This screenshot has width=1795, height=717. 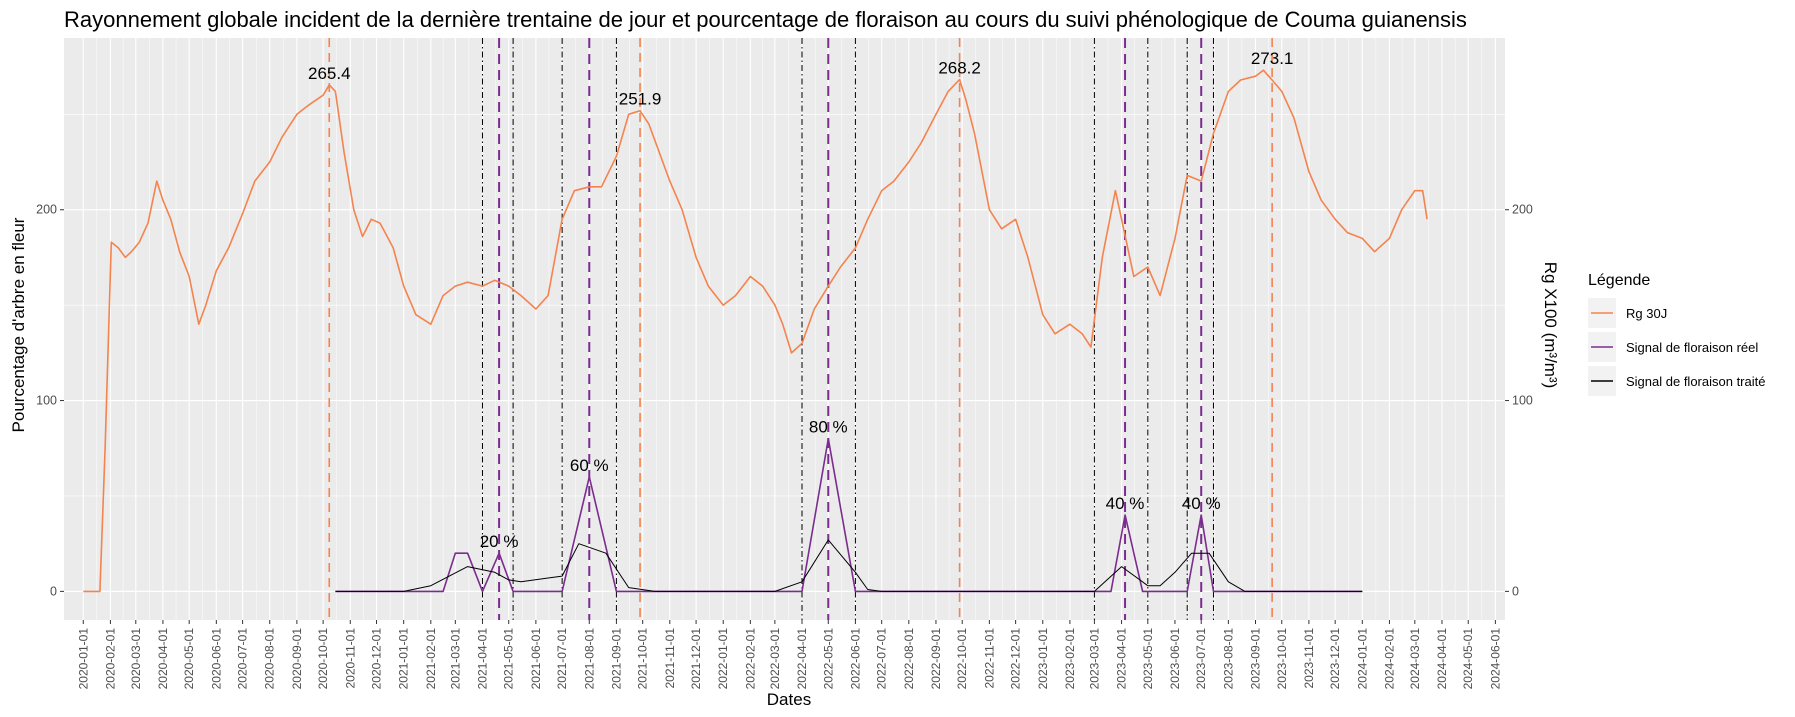 I want to click on y-right-tick-label: 0, so click(x=1515, y=591).